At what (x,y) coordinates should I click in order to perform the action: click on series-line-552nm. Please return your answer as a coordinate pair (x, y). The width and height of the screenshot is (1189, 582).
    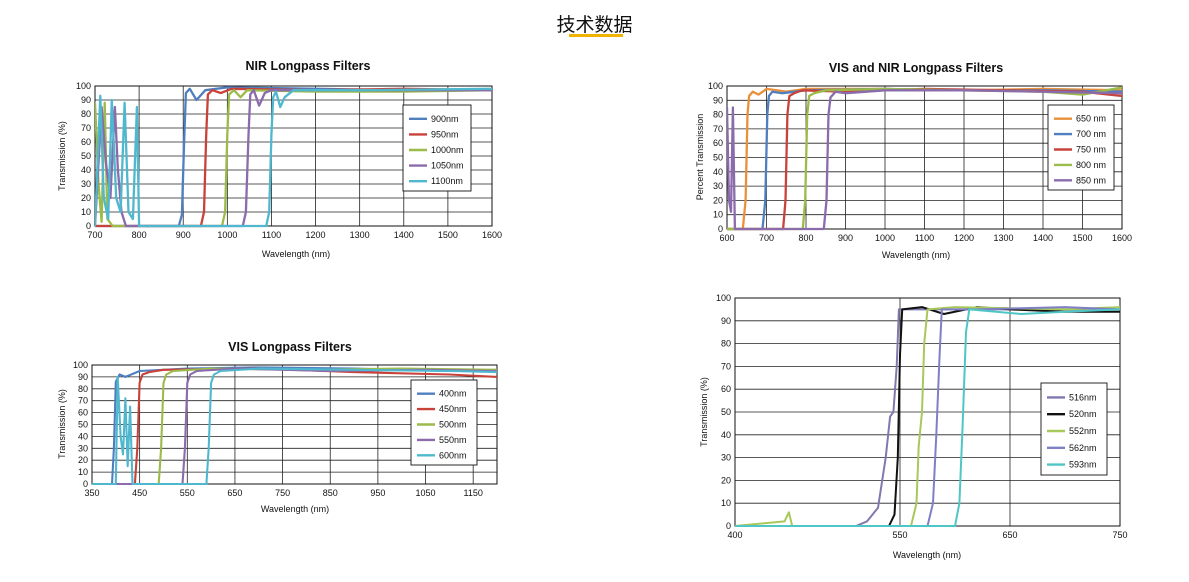
    Looking at the image, I should click on (927, 416).